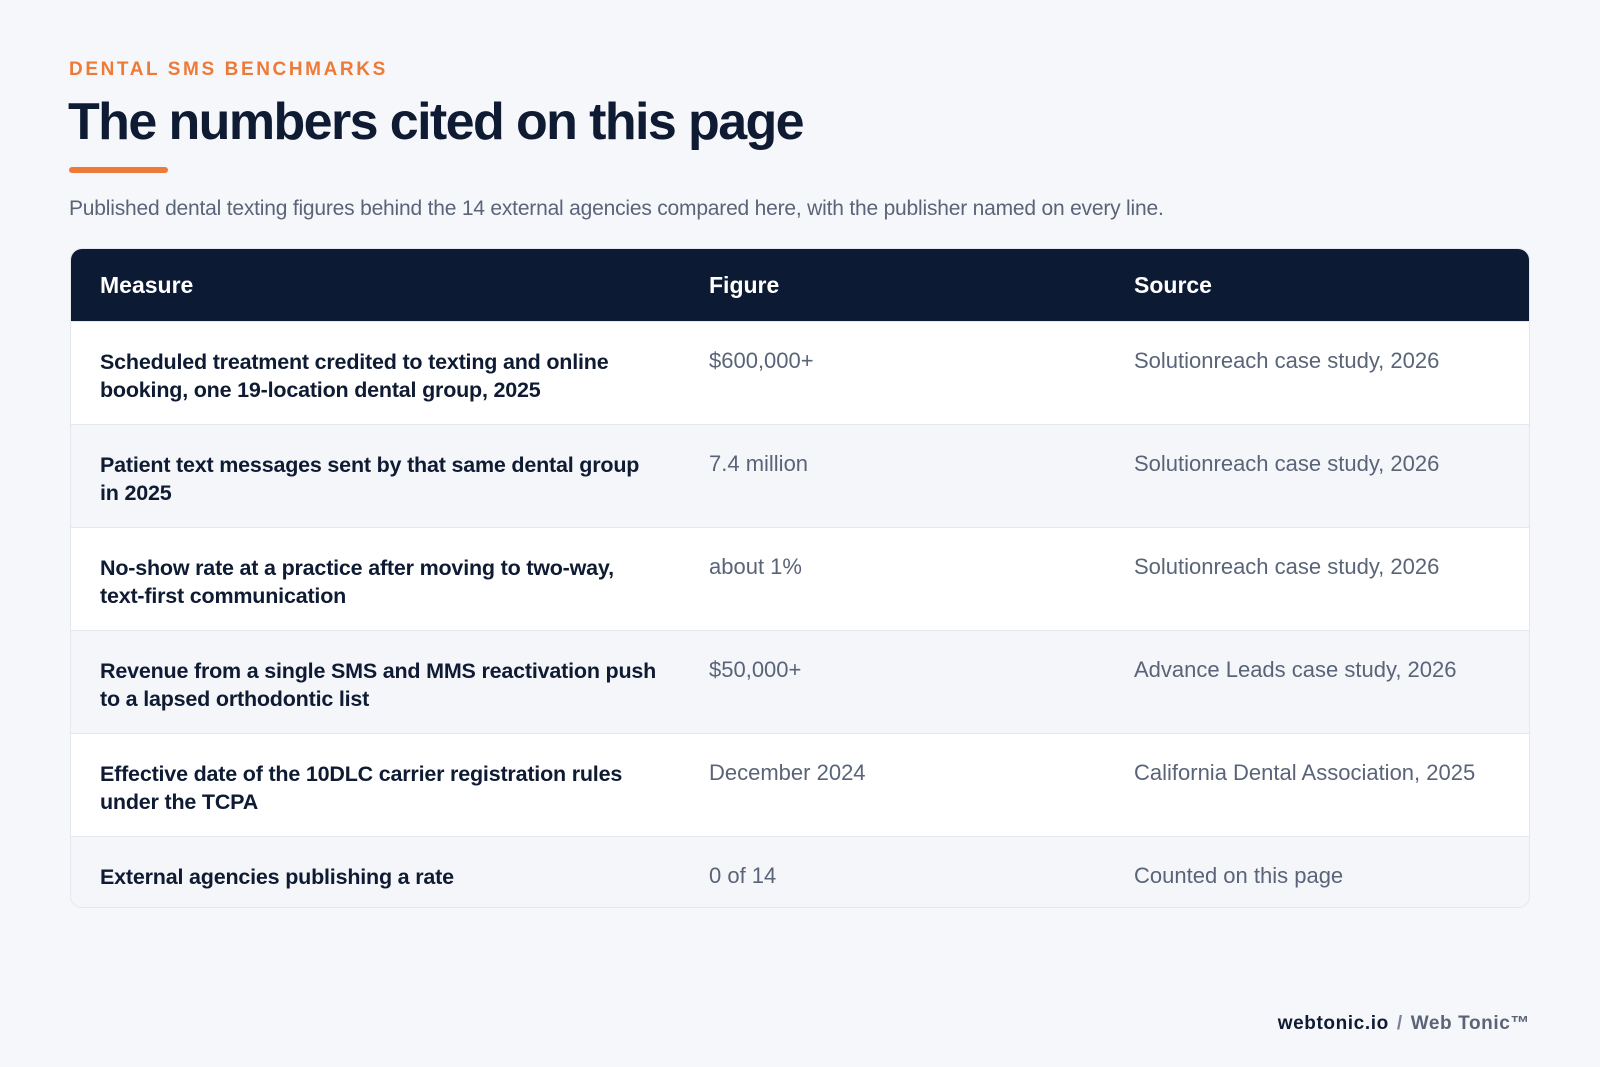 Image resolution: width=1600 pixels, height=1067 pixels. What do you see at coordinates (743, 875) in the screenshot?
I see `figure-cell: 0 of 14` at bounding box center [743, 875].